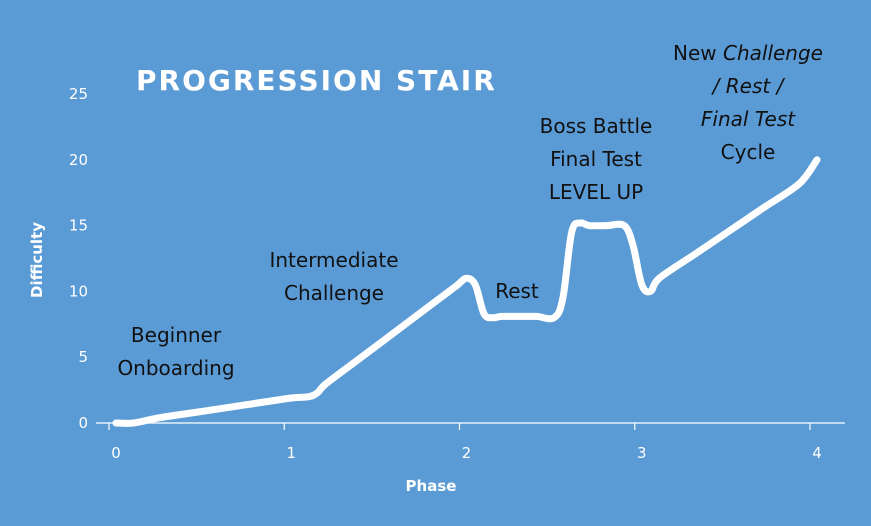 Image resolution: width=871 pixels, height=526 pixels. Describe the element at coordinates (642, 453) in the screenshot. I see `x-tick-label: 3` at that location.